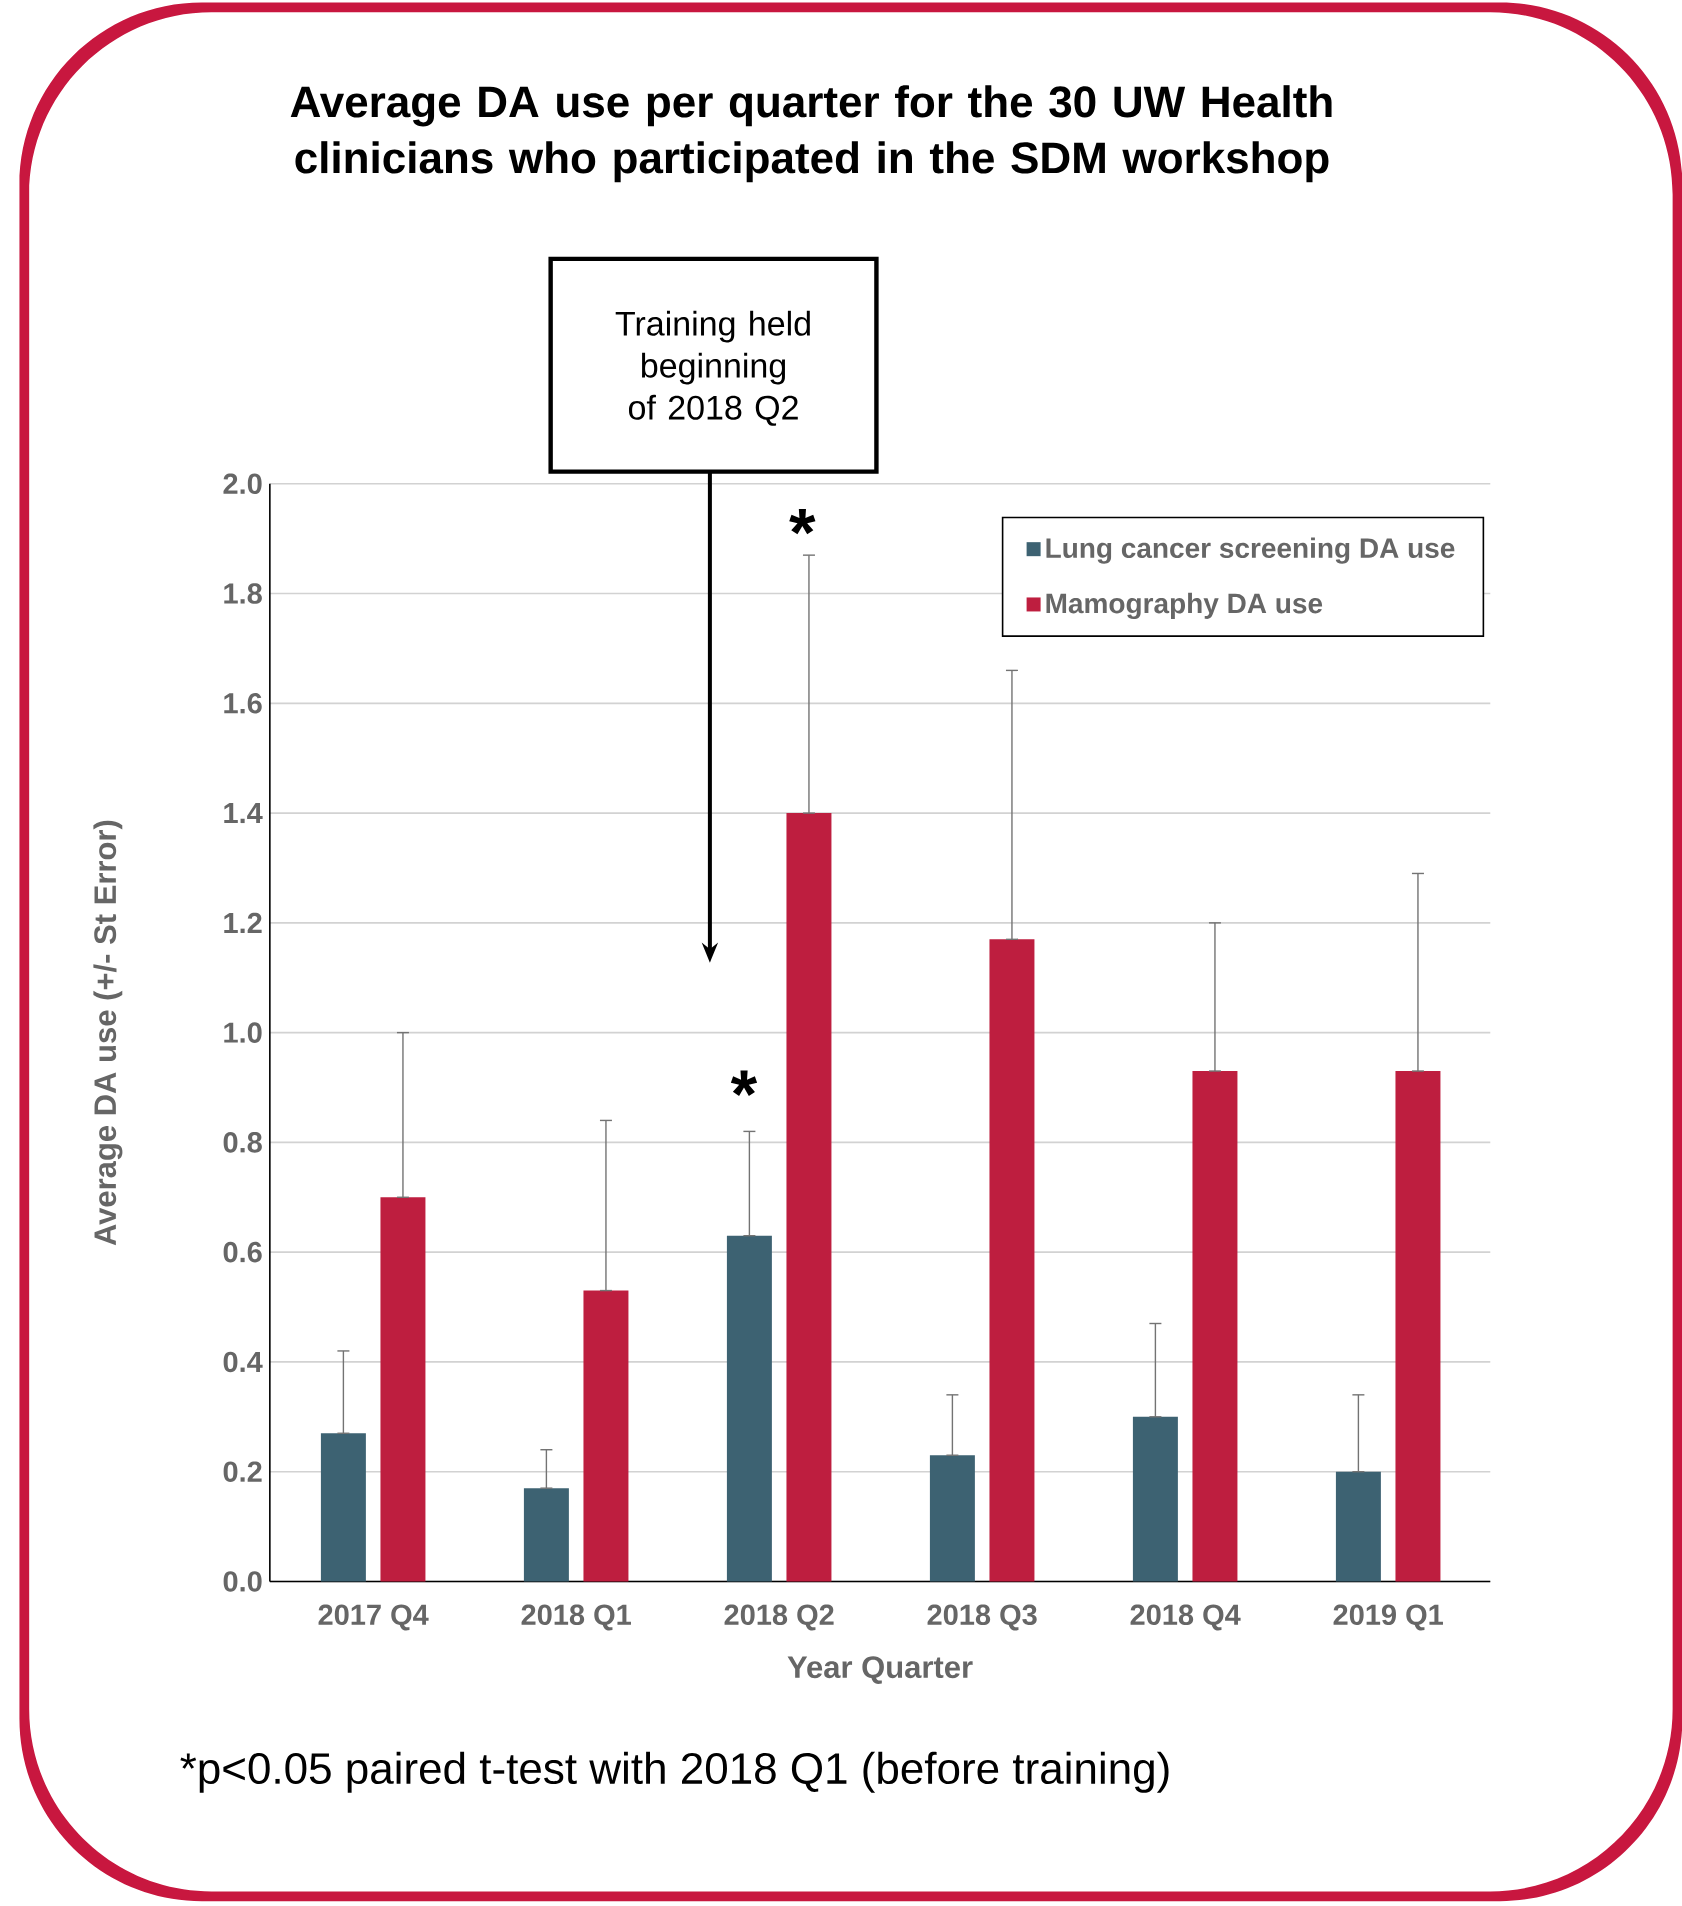 This screenshot has height=1906, width=1682. Describe the element at coordinates (1184, 606) in the screenshot. I see `legend-label: Mamography DA use` at that location.